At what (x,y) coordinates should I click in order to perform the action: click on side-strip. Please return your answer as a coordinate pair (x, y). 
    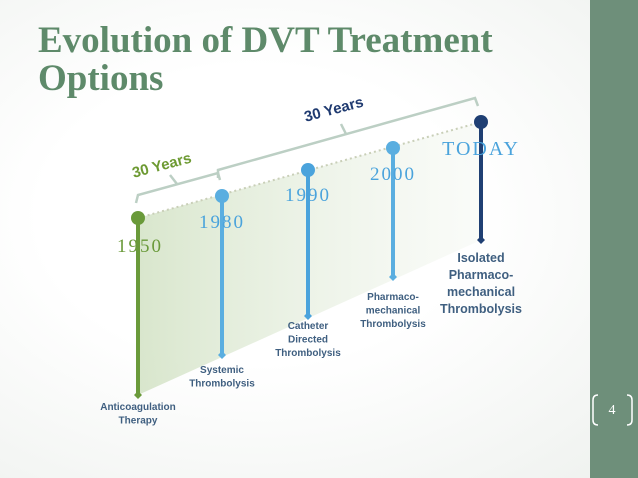
    Looking at the image, I should click on (614, 239).